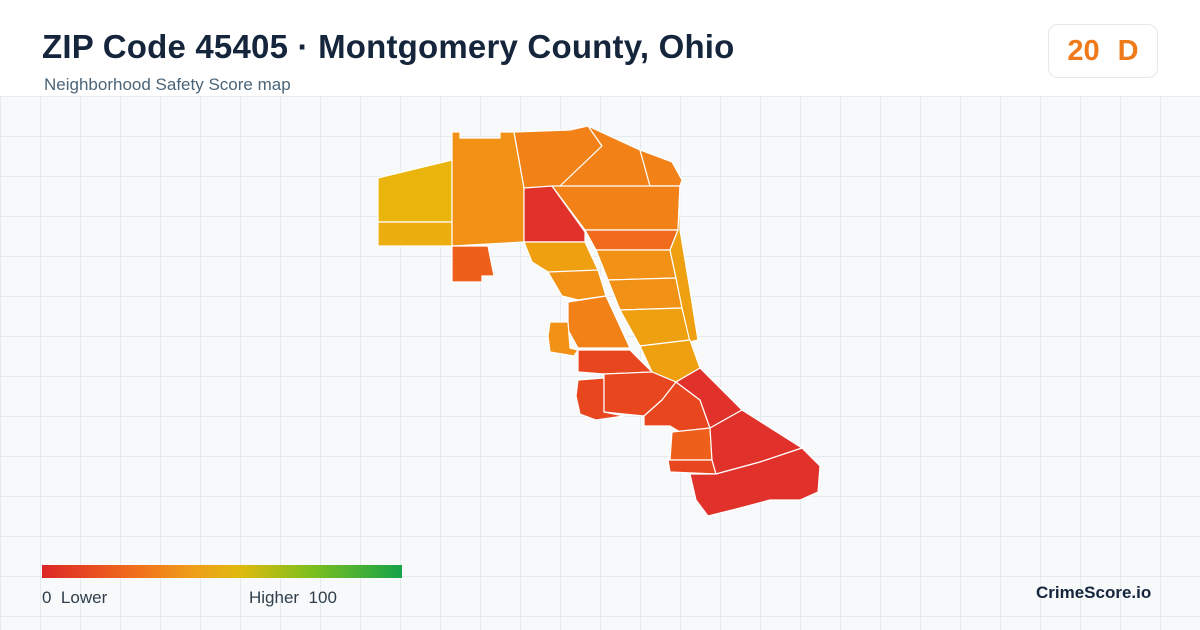  Describe the element at coordinates (691, 444) in the screenshot. I see `map-region-south-e` at that location.